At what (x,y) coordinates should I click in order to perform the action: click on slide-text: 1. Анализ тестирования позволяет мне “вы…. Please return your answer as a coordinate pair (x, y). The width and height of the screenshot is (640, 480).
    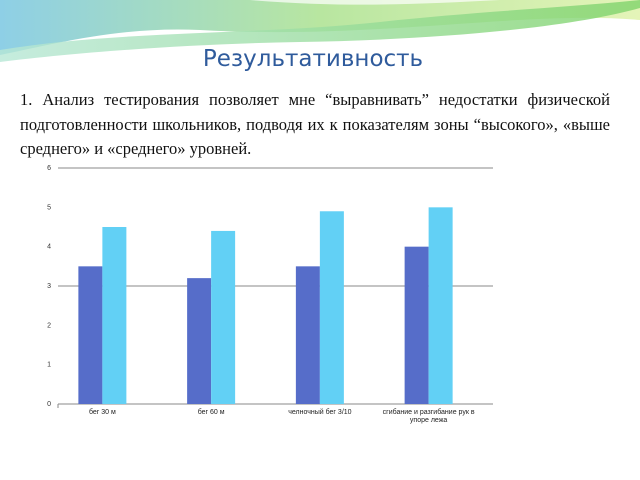
    Looking at the image, I should click on (315, 124).